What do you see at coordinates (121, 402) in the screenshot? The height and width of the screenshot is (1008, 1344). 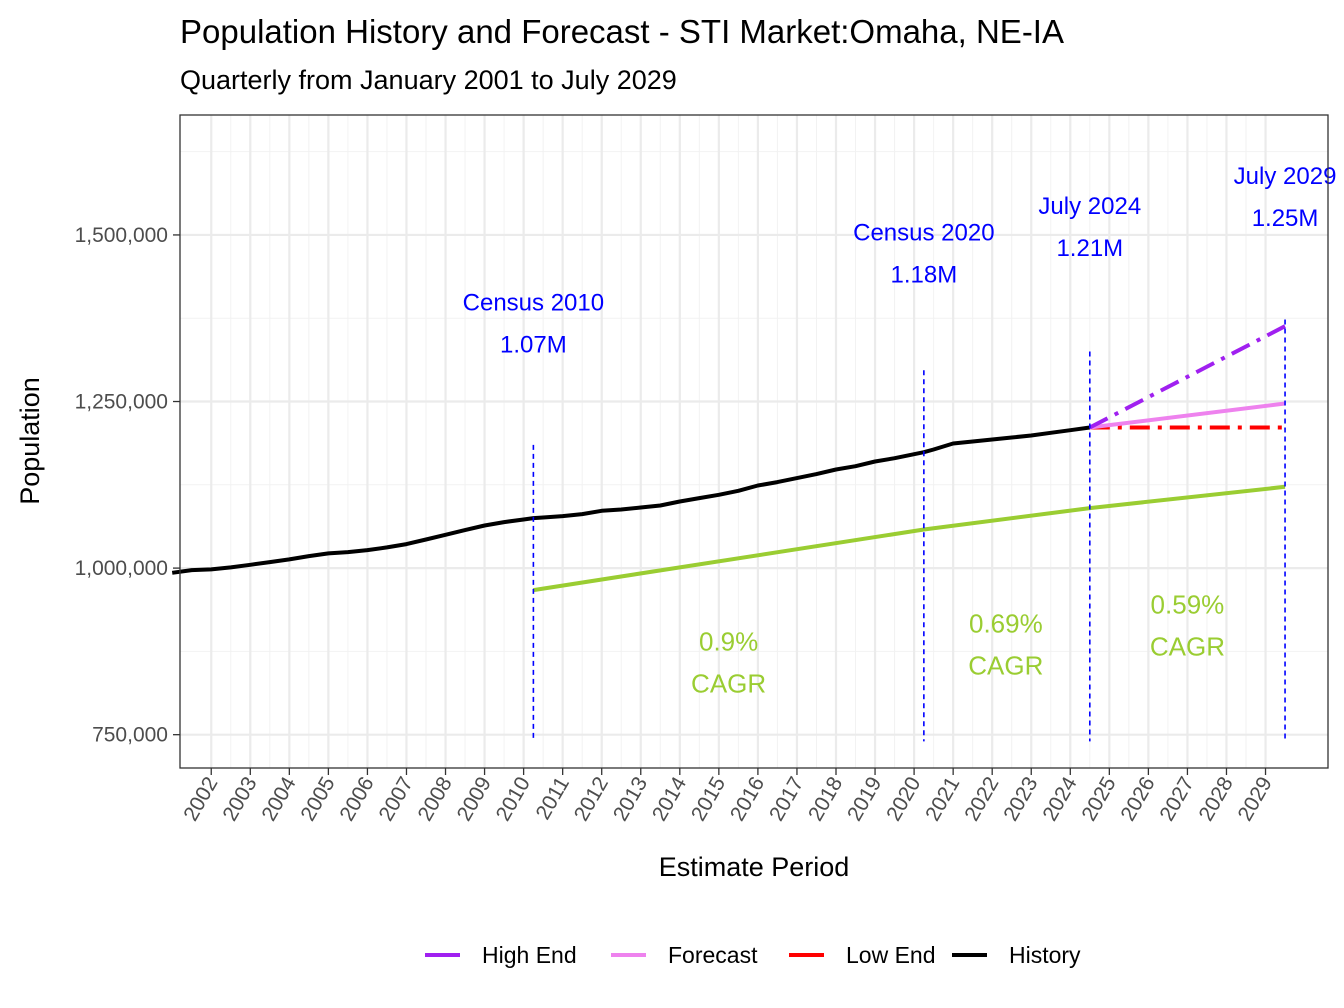 I see `y-tick-label: 1,250,000` at bounding box center [121, 402].